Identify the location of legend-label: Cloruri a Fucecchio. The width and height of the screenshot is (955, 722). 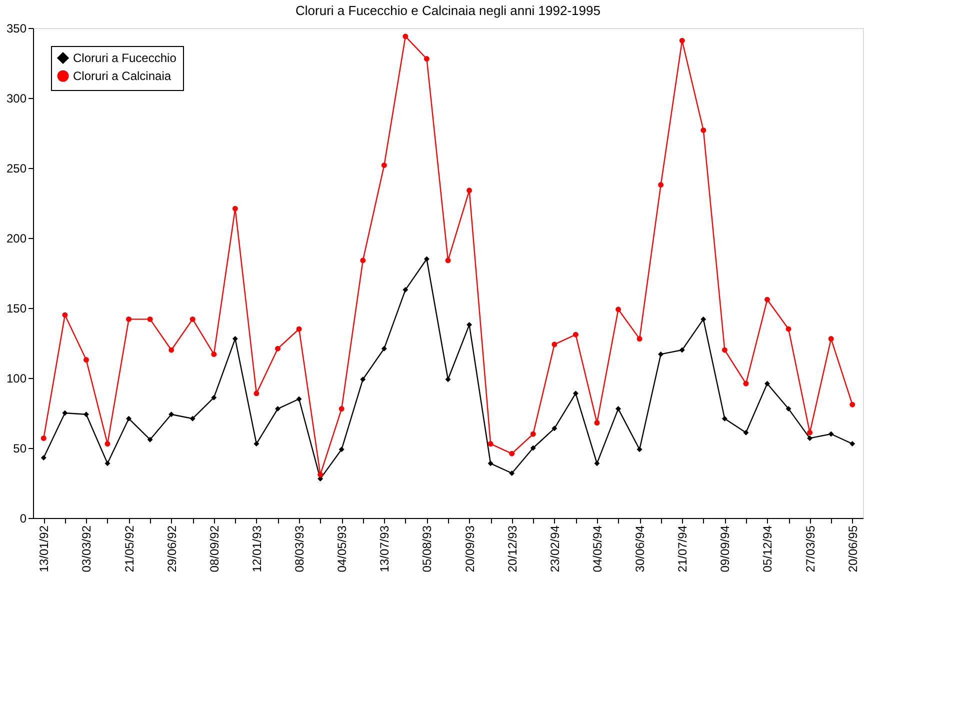
(125, 58).